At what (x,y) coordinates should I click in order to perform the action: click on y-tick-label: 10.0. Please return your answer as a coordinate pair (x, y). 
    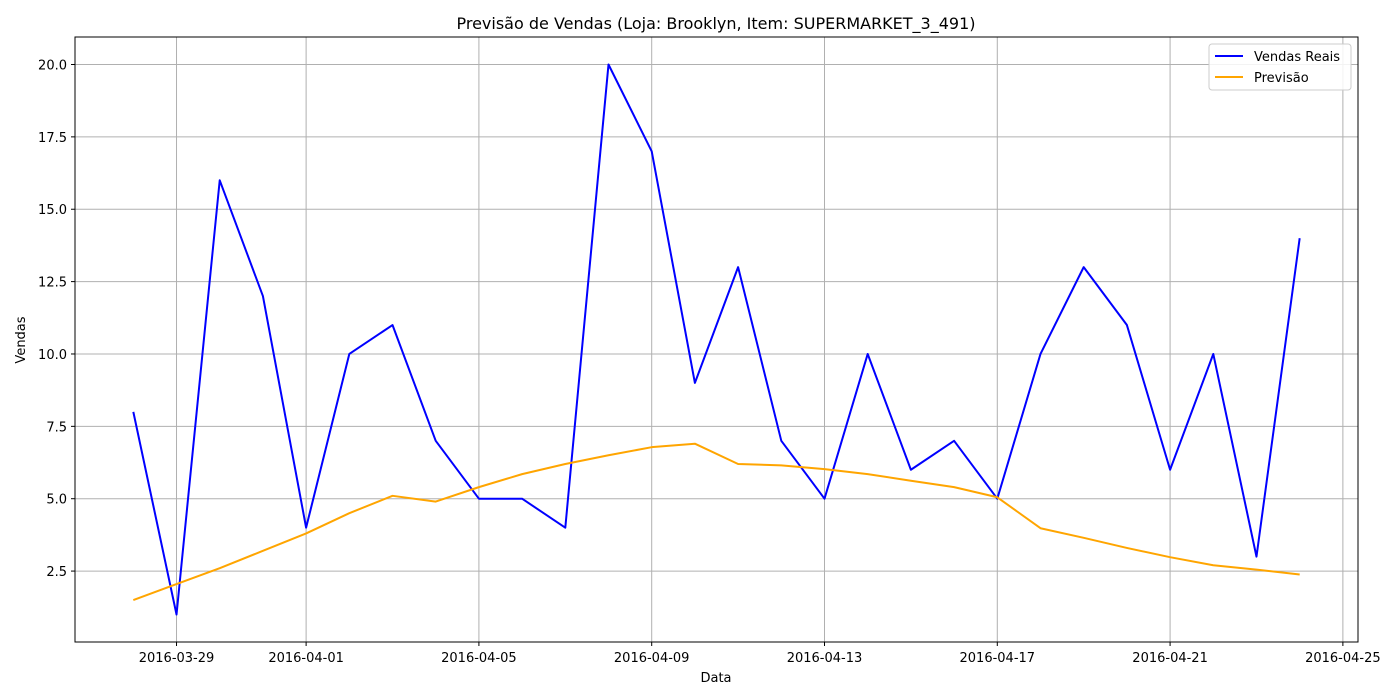
    Looking at the image, I should click on (52, 355).